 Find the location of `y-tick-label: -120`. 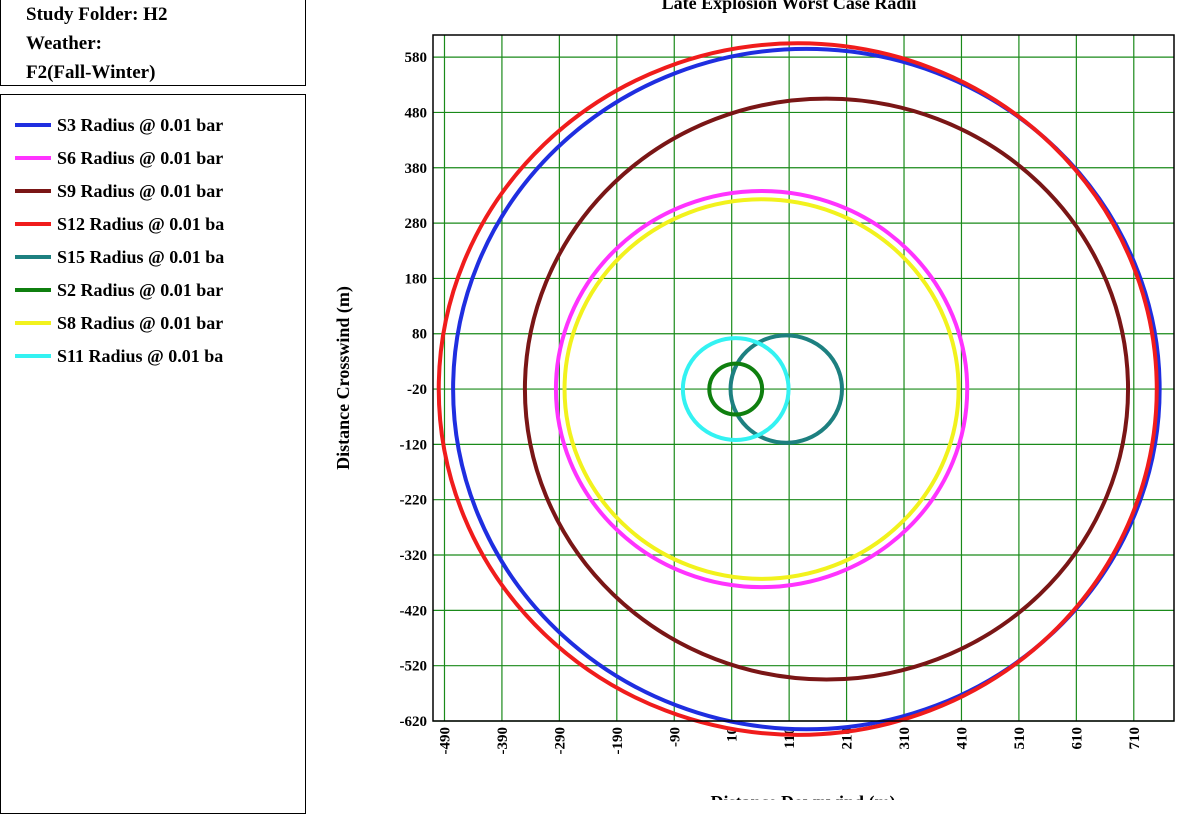

y-tick-label: -120 is located at coordinates (414, 445).